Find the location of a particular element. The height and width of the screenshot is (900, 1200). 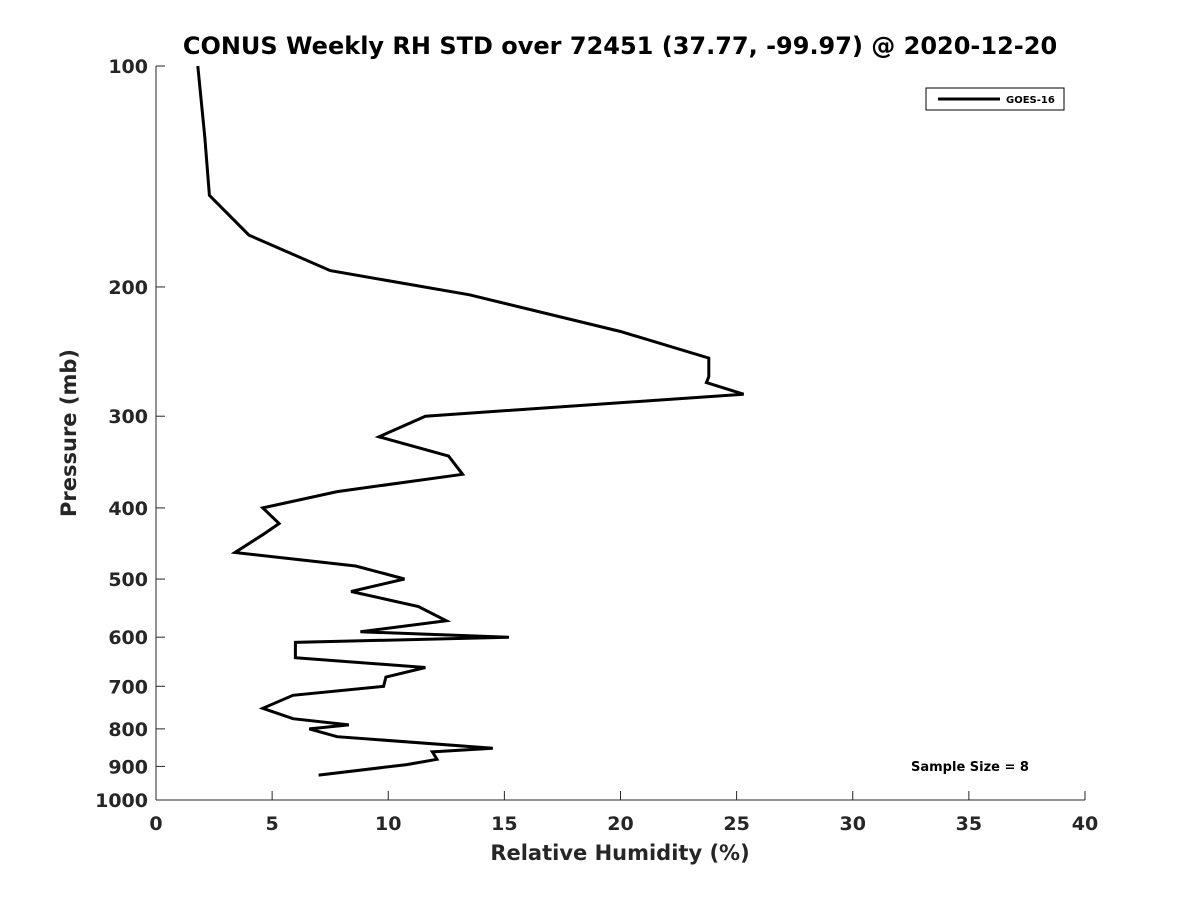

y-tick-label: 800 is located at coordinates (128, 730).